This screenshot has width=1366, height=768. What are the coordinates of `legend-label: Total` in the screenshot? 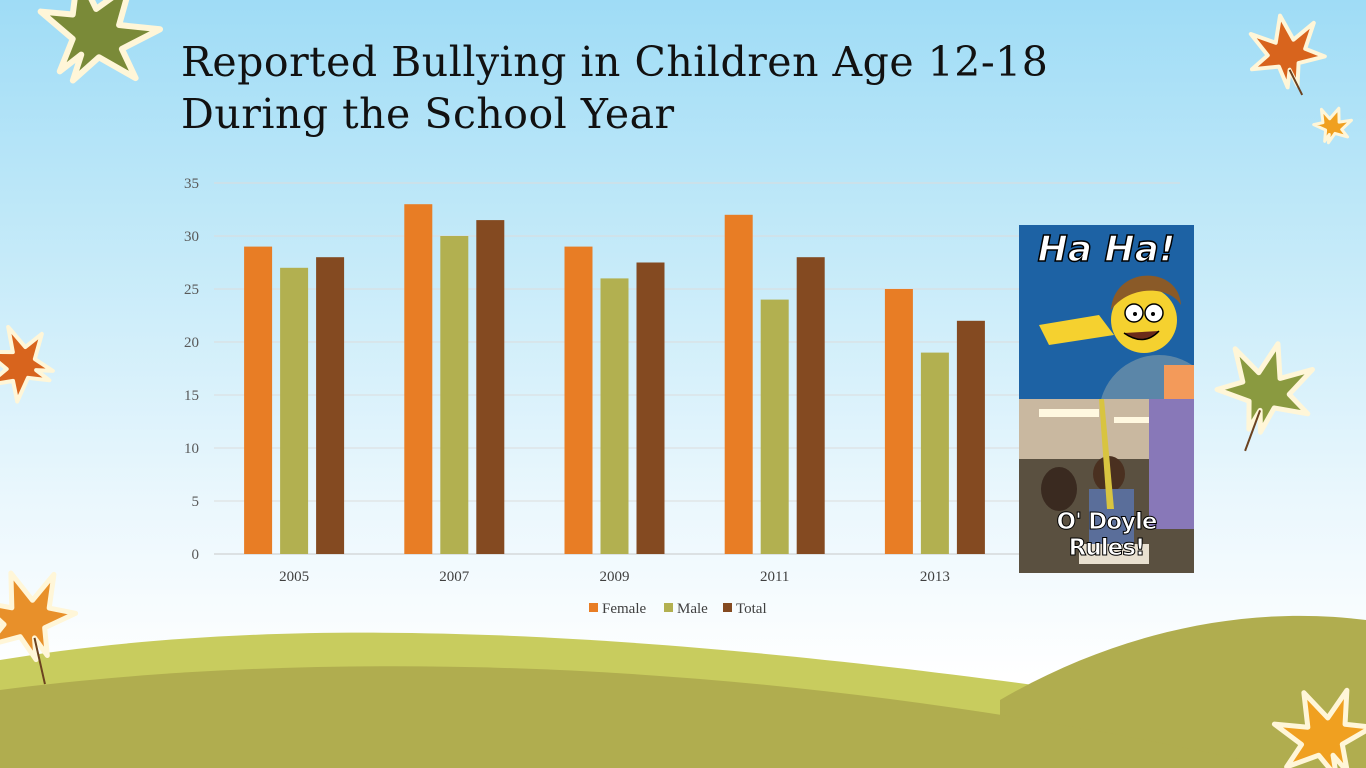 It's located at (751, 609).